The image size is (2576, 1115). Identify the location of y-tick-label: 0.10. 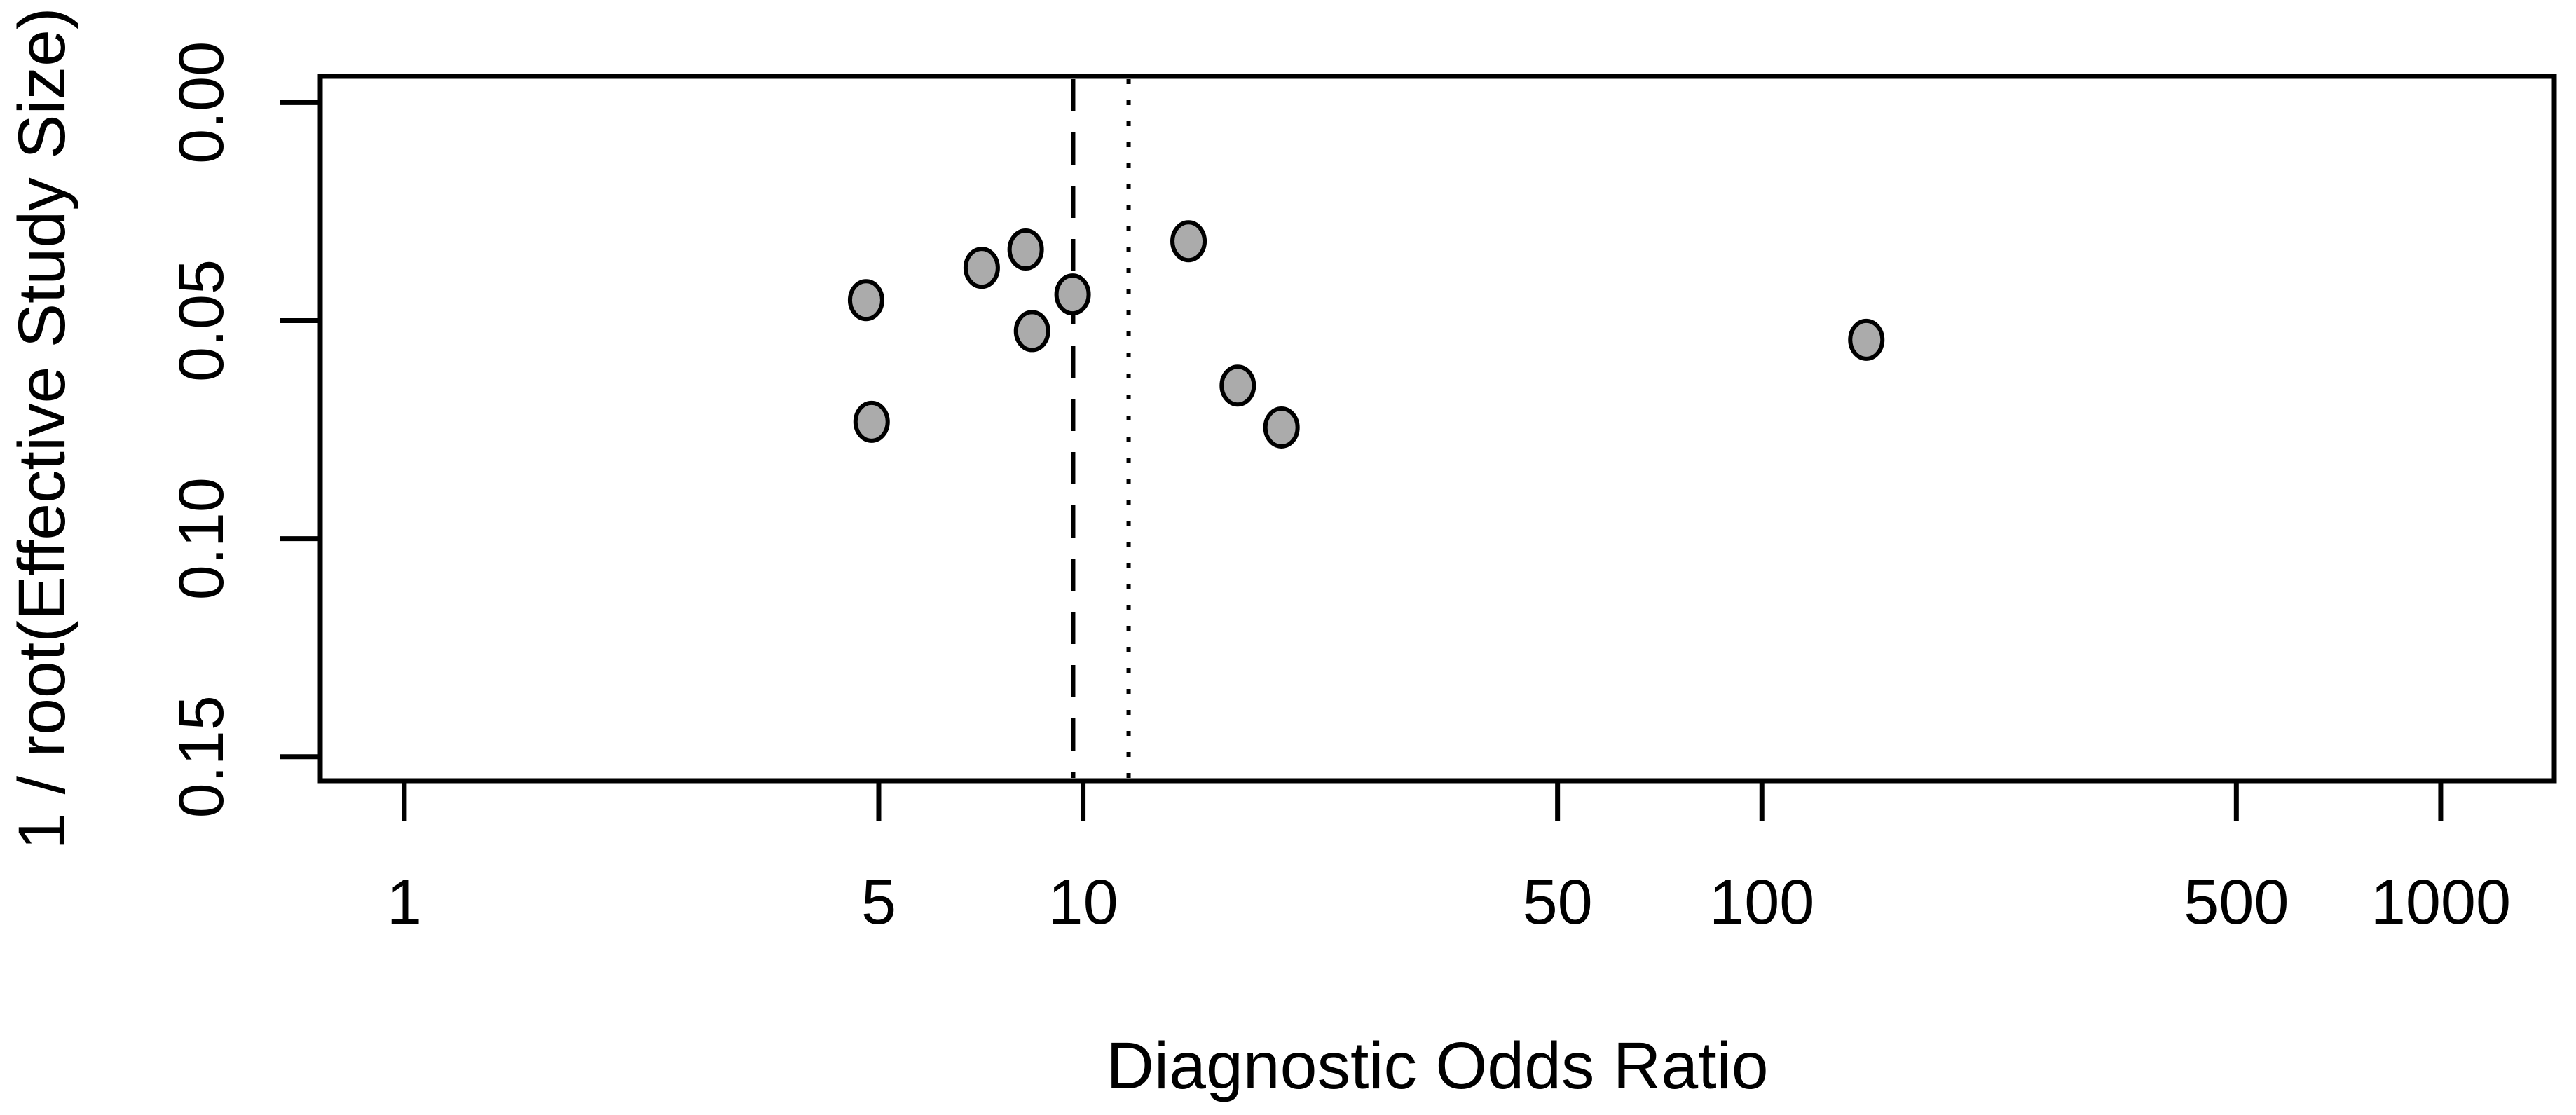
(202, 538).